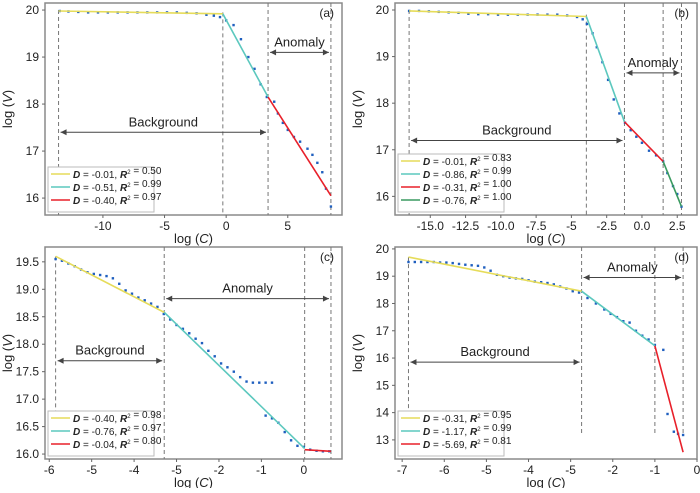 Image resolution: width=700 pixels, height=493 pixels. What do you see at coordinates (536, 226) in the screenshot?
I see `x-tick-label: -7.5` at bounding box center [536, 226].